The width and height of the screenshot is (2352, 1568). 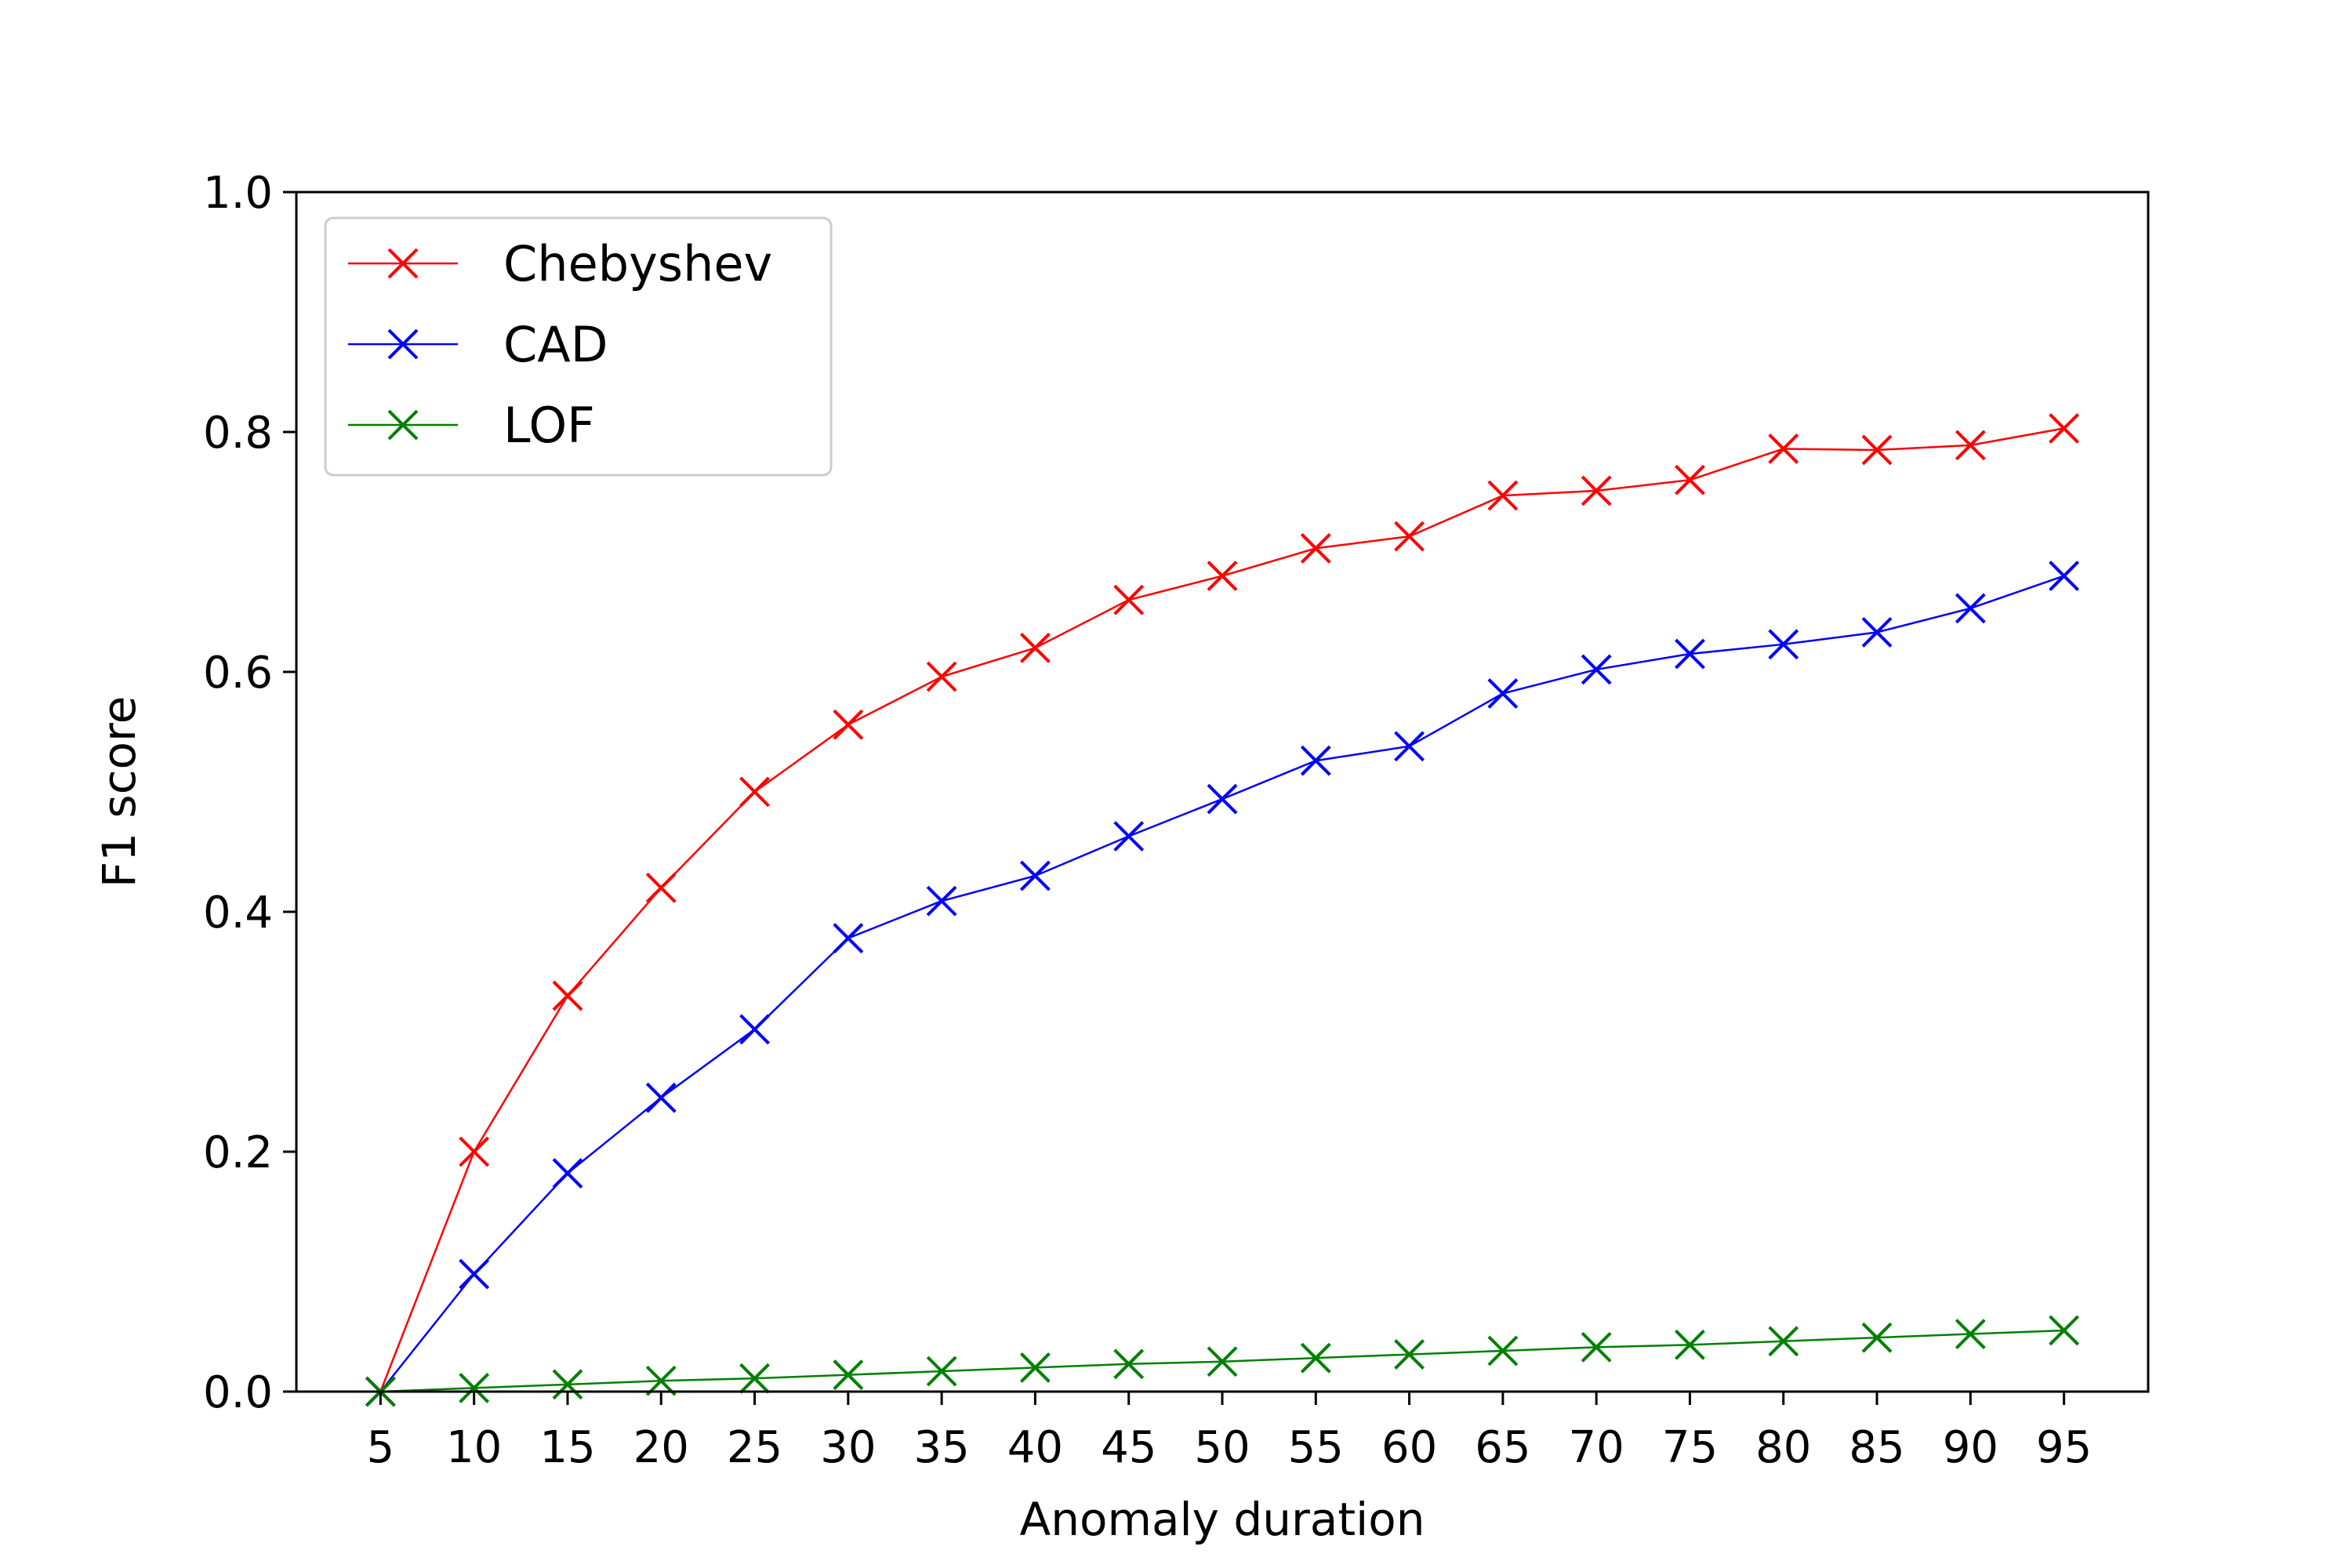 I want to click on x-tick-label: 35, so click(x=941, y=1447).